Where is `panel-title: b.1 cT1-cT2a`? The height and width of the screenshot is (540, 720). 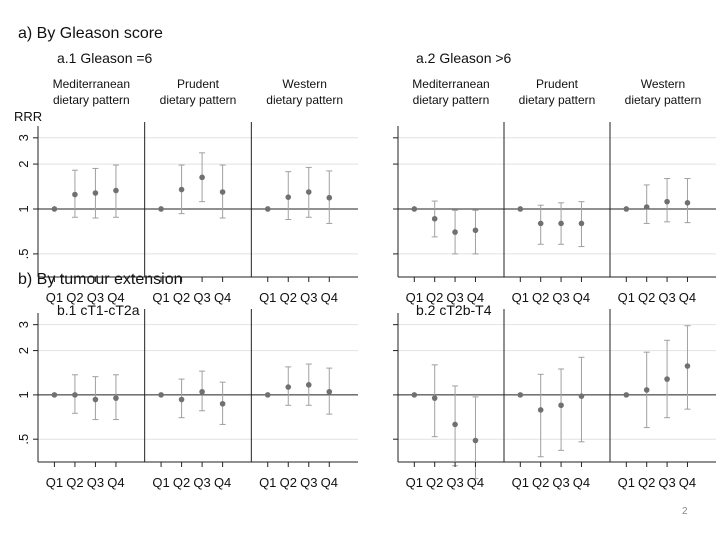 panel-title: b.1 cT1-cT2a is located at coordinates (98, 310).